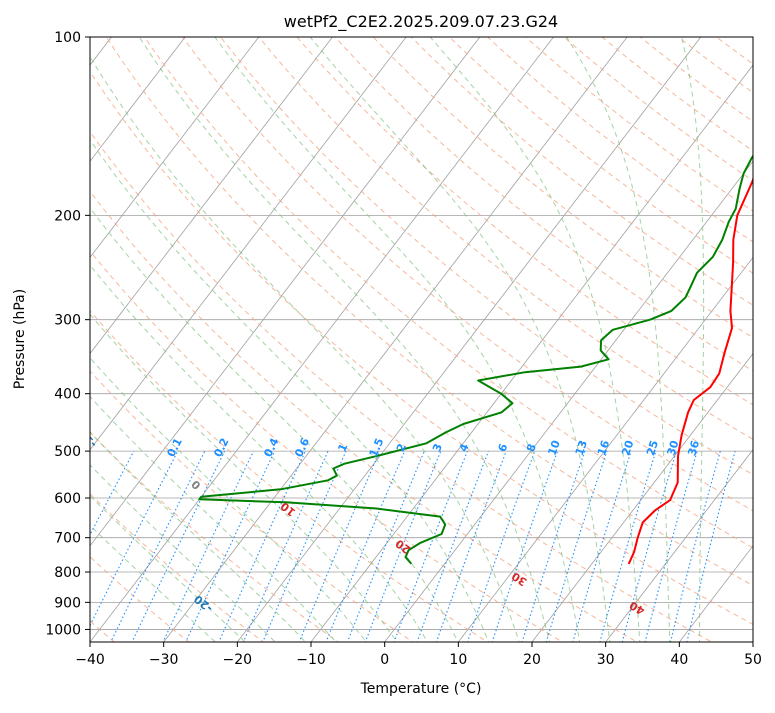 The width and height of the screenshot is (775, 713). What do you see at coordinates (418, 655) in the screenshot?
I see `x-axis-ticks: −40 −30 −20 −10 0 10 20 30 40 50` at bounding box center [418, 655].